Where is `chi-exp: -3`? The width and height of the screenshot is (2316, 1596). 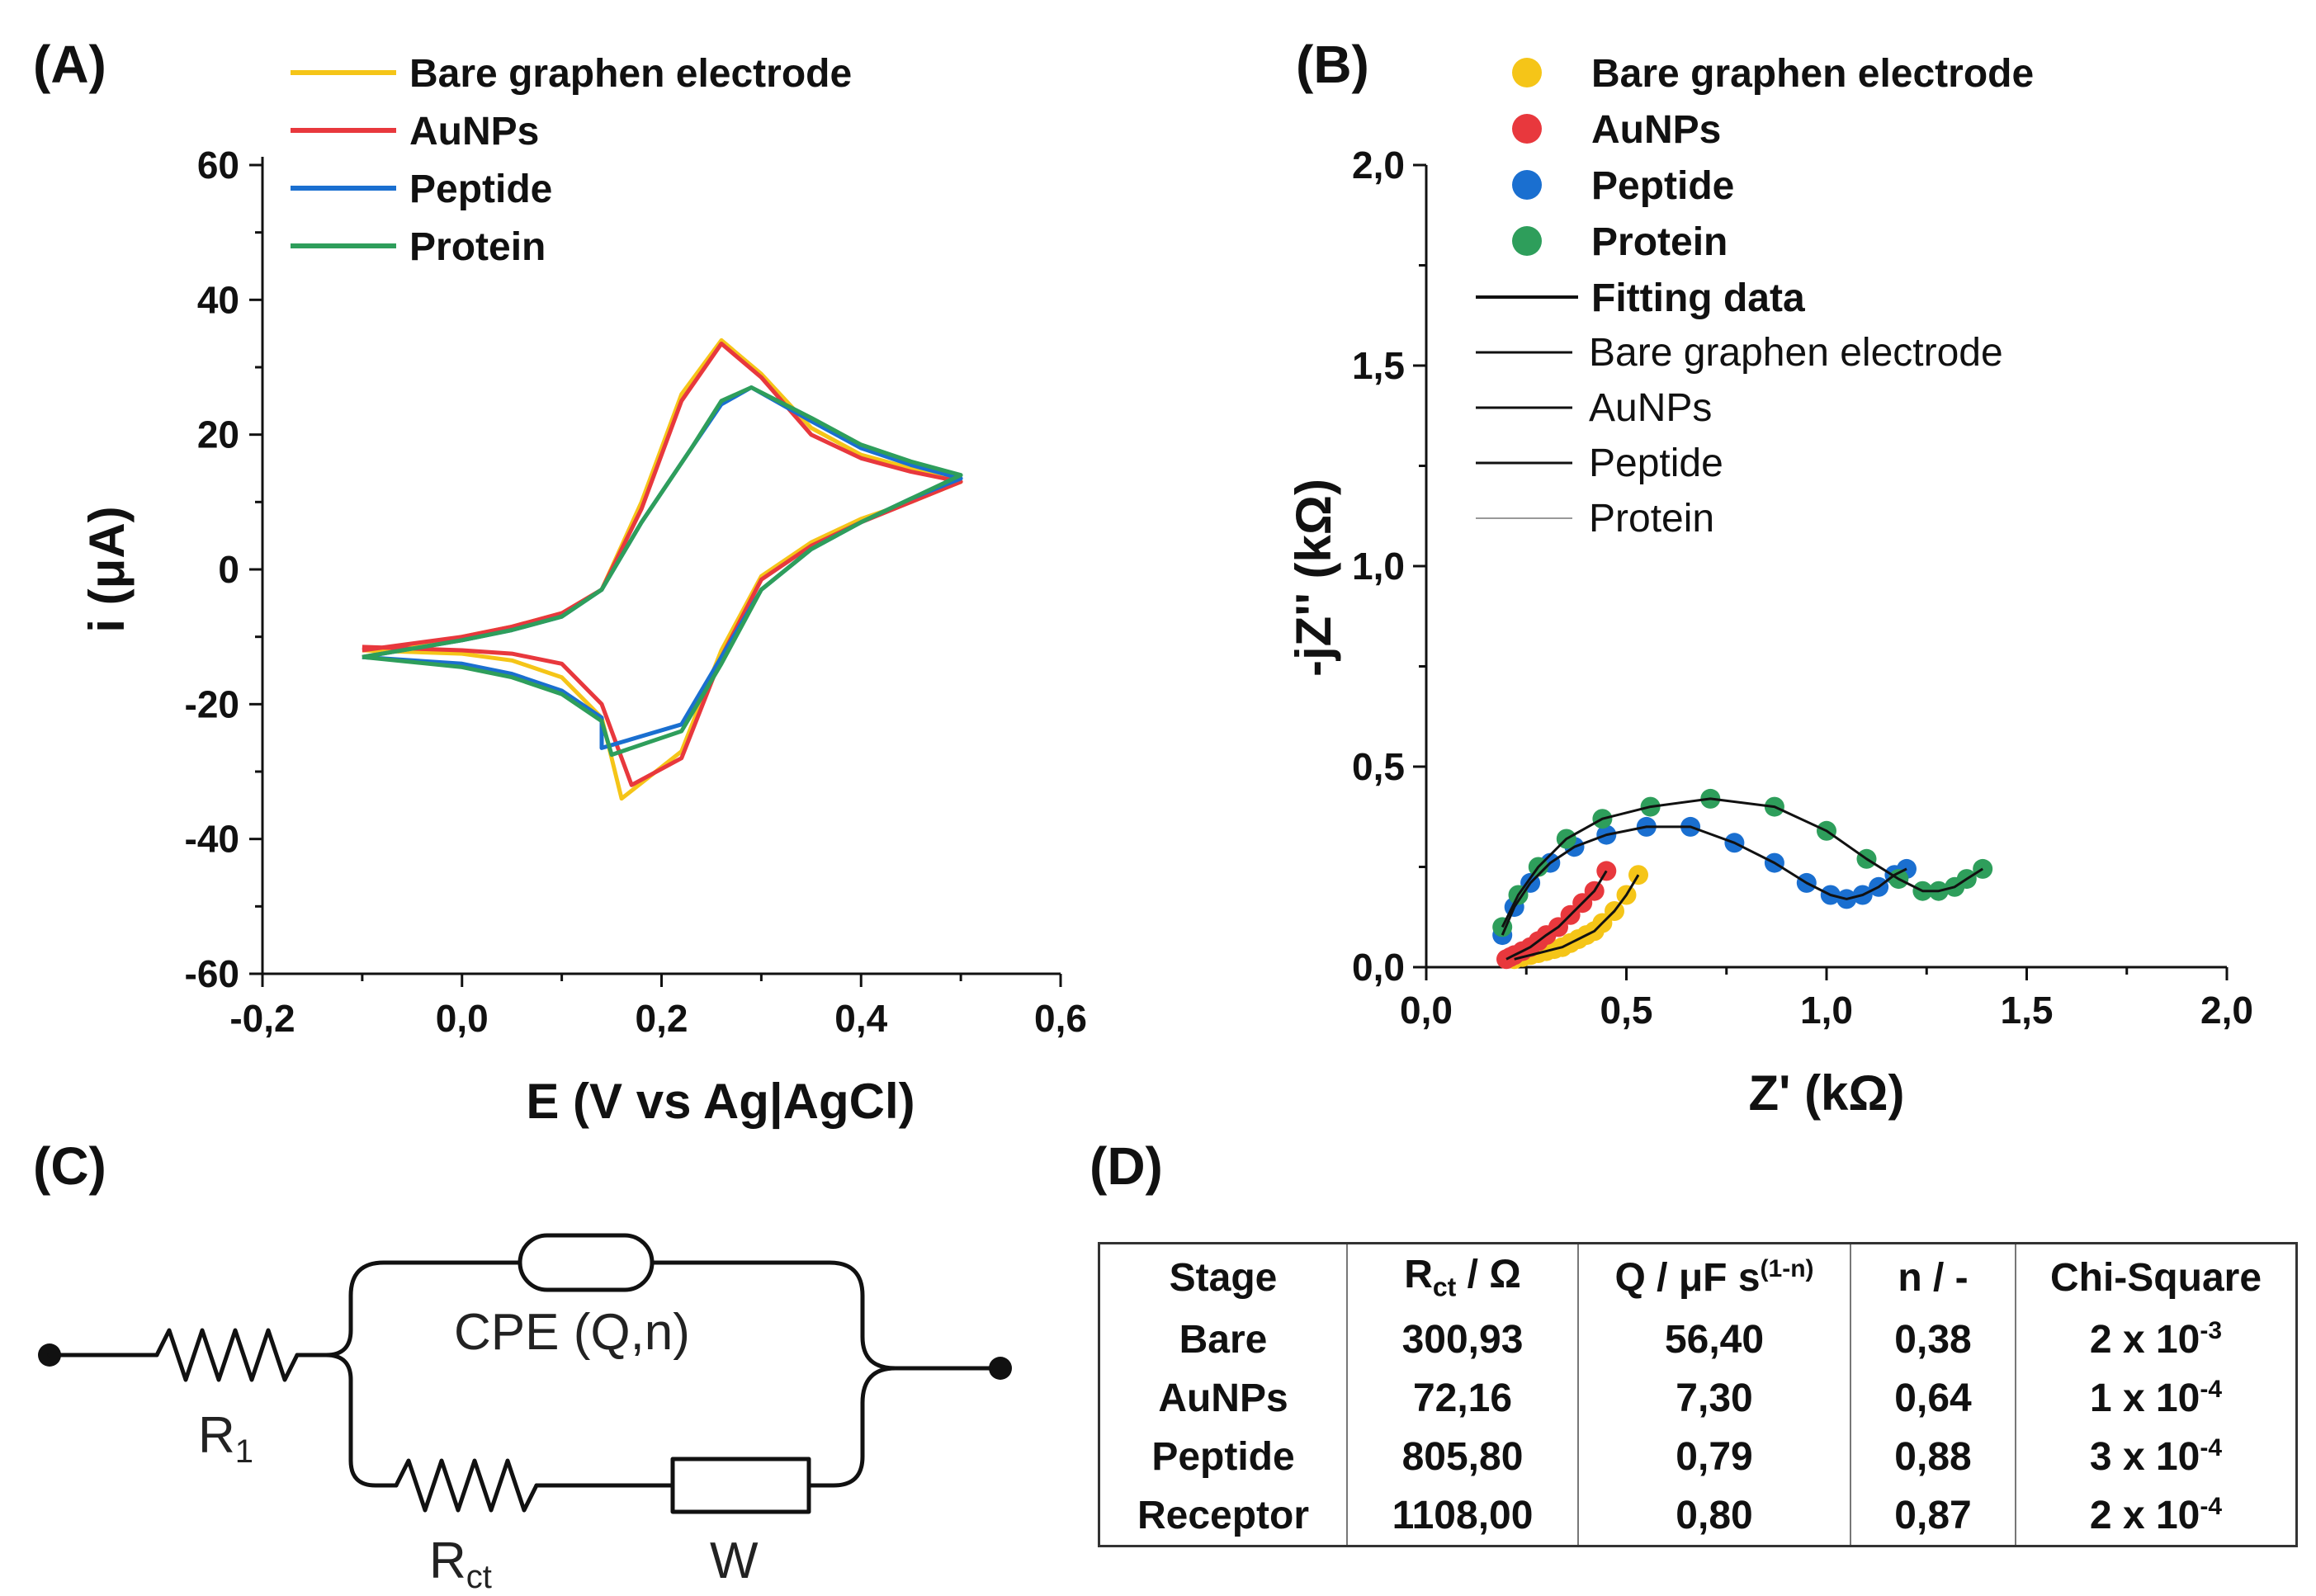 chi-exp: -3 is located at coordinates (2211, 1330).